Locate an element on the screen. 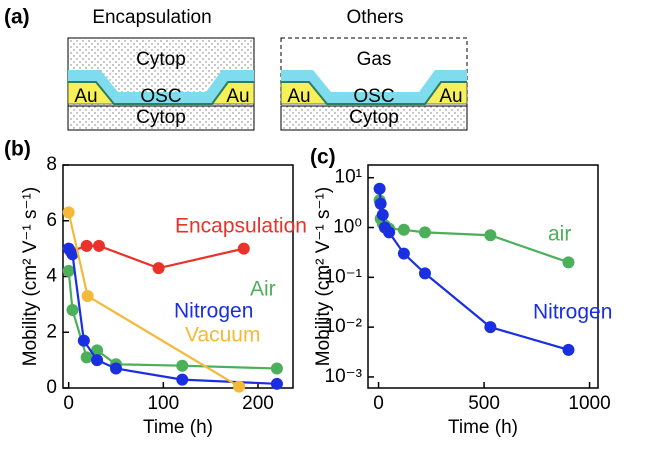  series-label: air is located at coordinates (559, 234).